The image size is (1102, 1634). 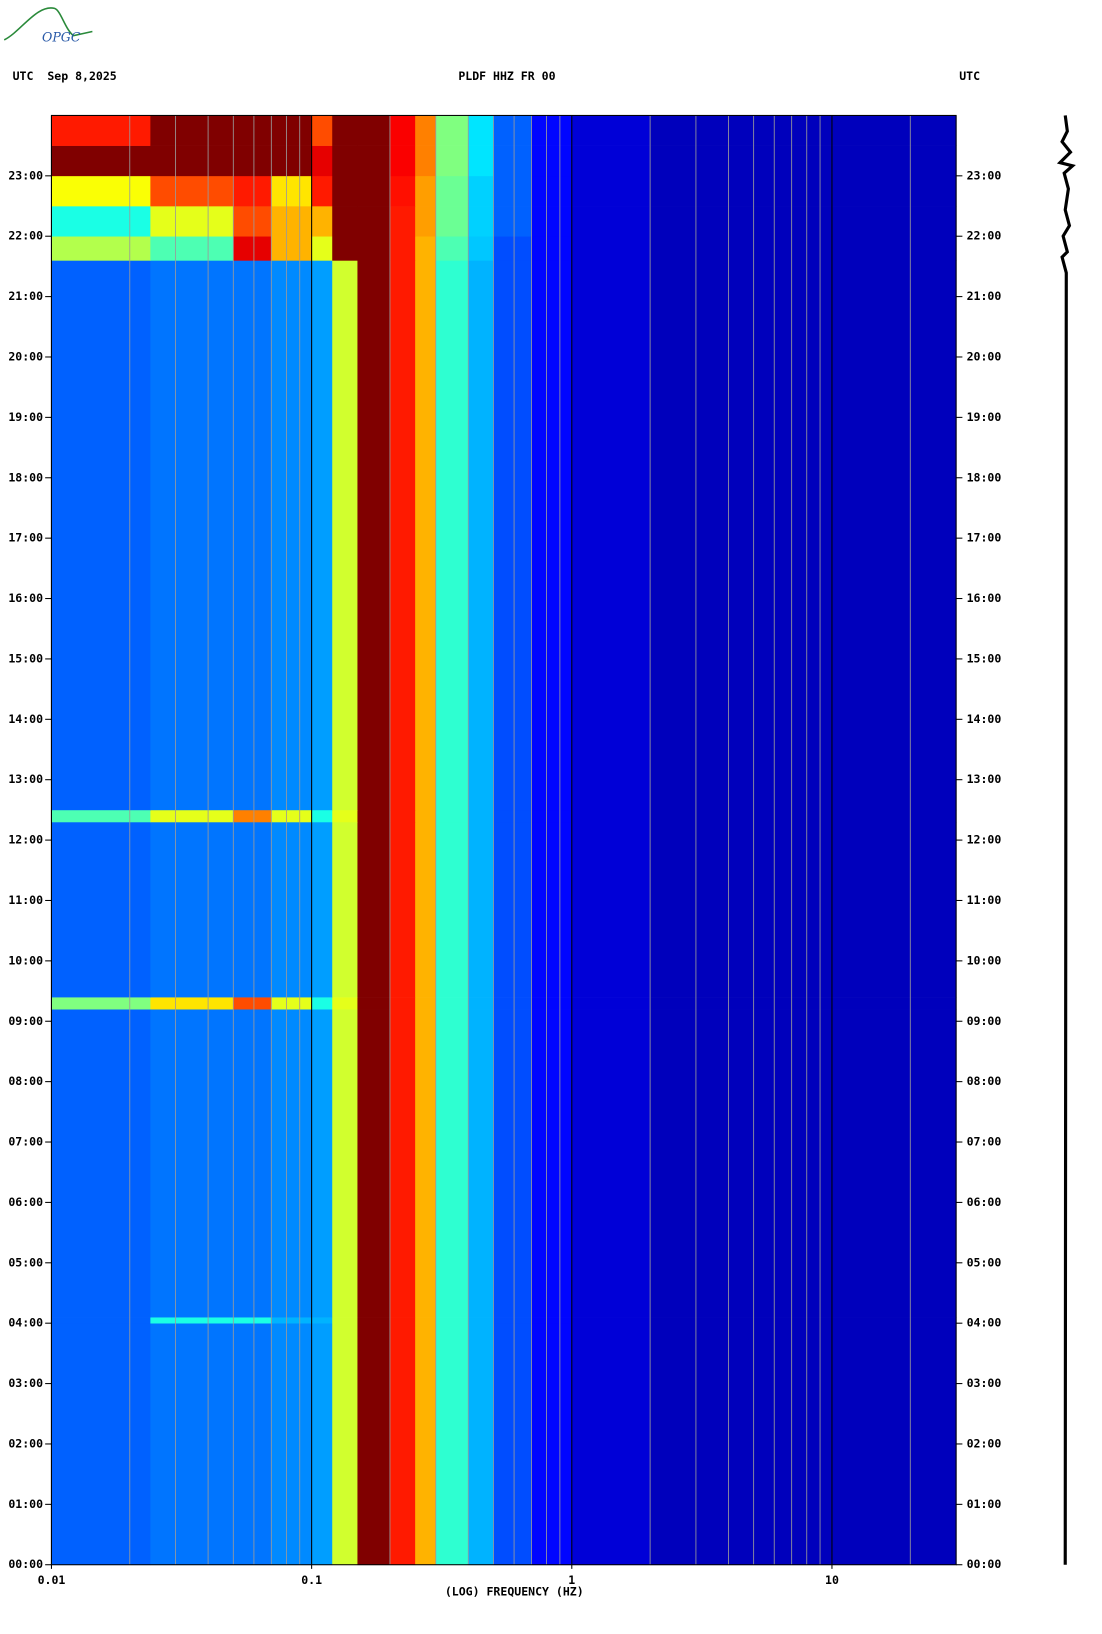 I want to click on y-tick-label: 21:00, so click(x=25, y=296).